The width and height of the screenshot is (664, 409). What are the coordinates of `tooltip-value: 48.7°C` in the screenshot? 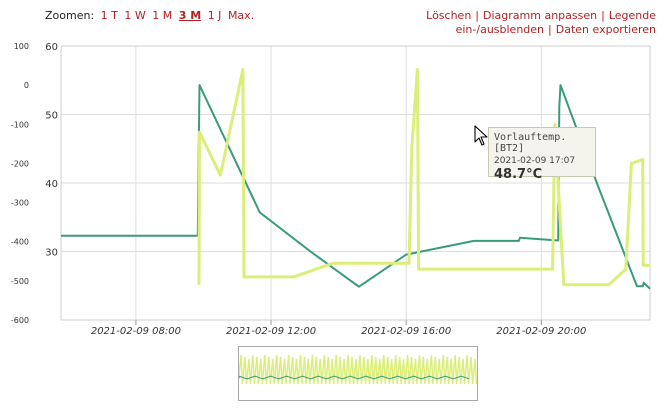 It's located at (518, 174).